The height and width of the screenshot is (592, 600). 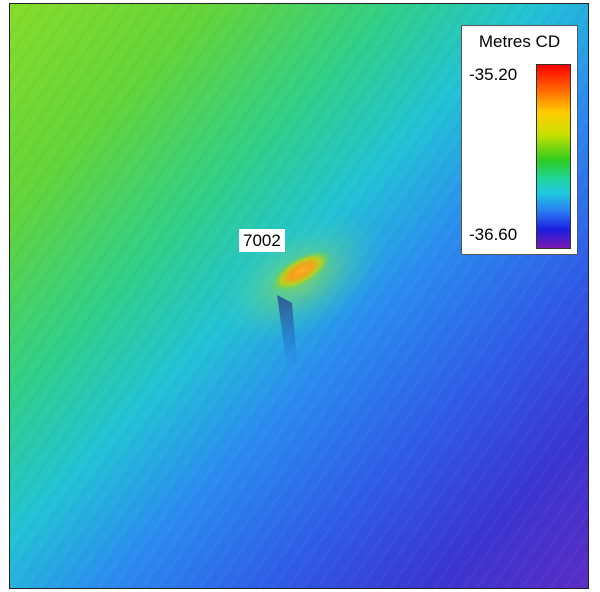 What do you see at coordinates (262, 240) in the screenshot?
I see `wreck-id-label: 7002` at bounding box center [262, 240].